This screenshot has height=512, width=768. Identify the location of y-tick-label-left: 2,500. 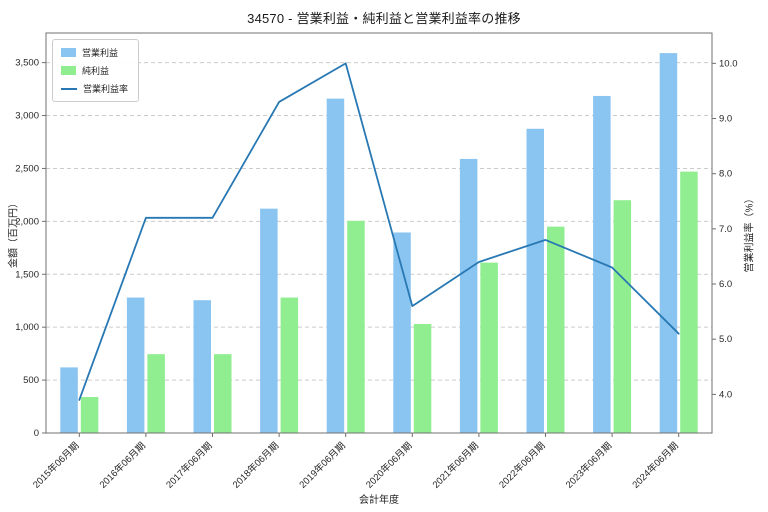
(27, 168).